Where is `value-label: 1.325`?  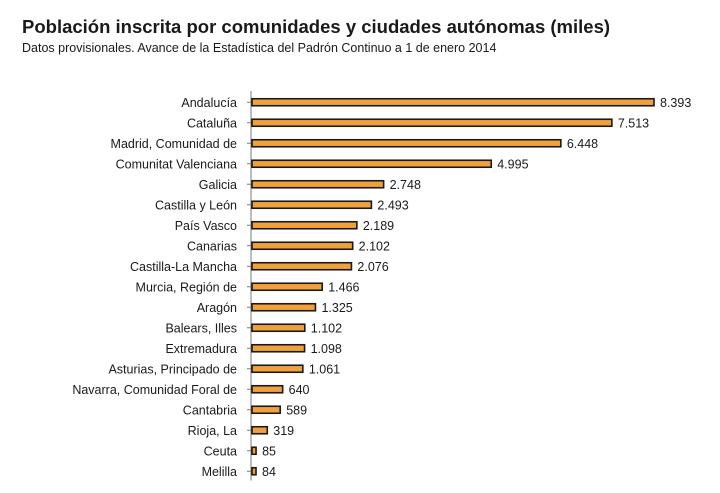 value-label: 1.325 is located at coordinates (336, 308).